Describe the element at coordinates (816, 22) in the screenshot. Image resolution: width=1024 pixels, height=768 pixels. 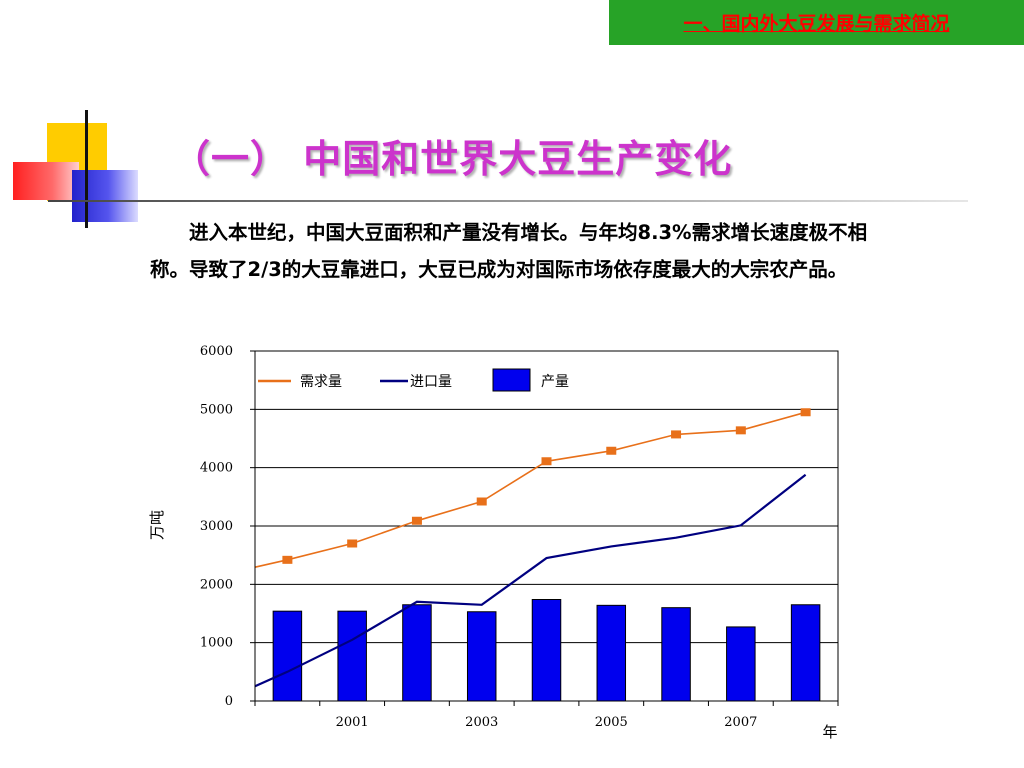
I see `section-banner: 一、国内外大豆发展与需求简况` at that location.